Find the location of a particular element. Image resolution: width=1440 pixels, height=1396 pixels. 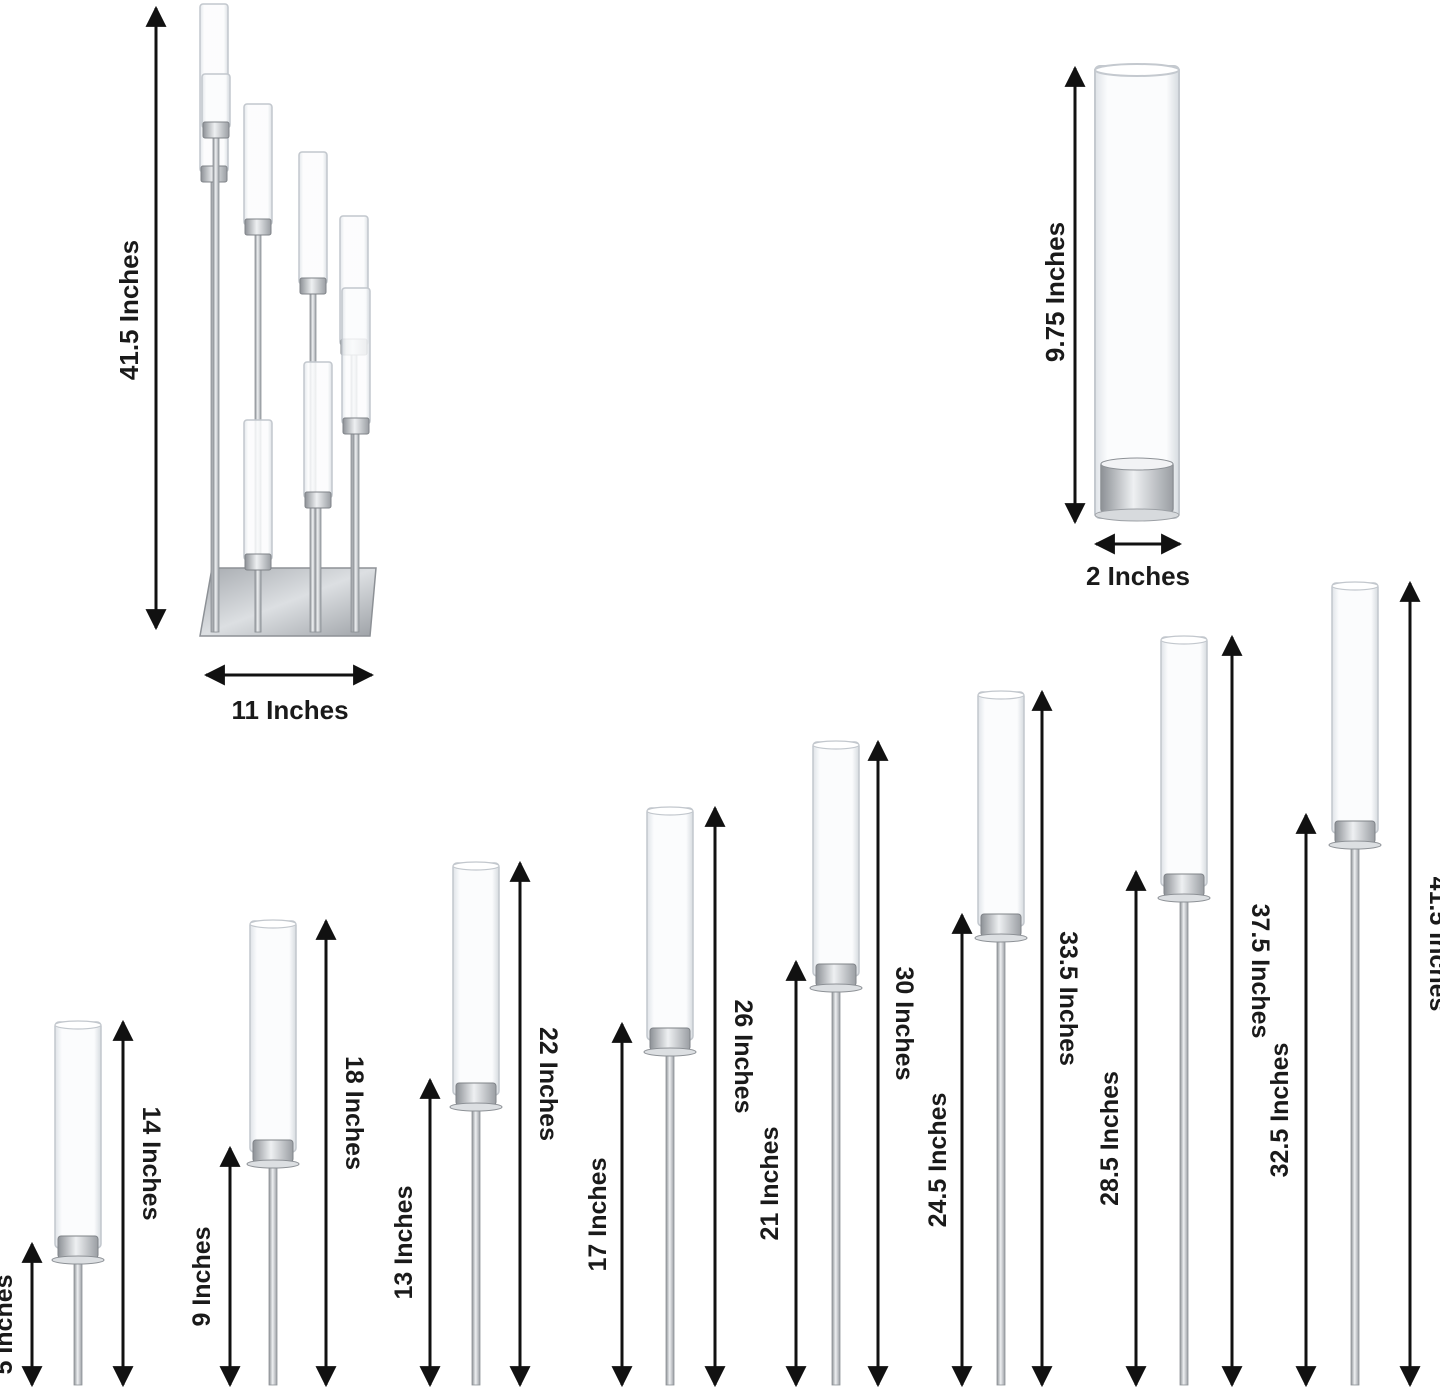

arm-6: 33.5 Inches 24.5 Inches is located at coordinates (1003, 1038).